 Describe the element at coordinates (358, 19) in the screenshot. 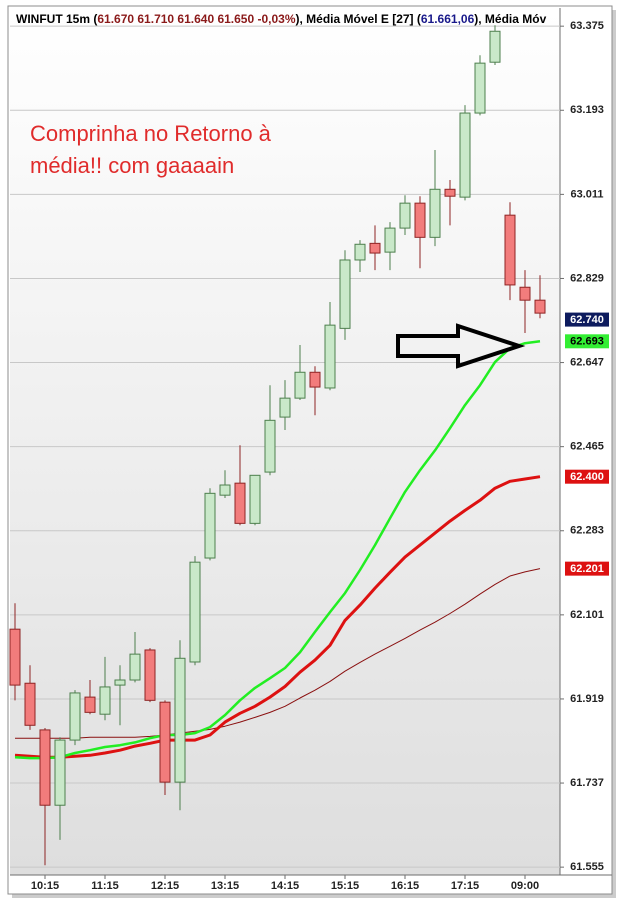

I see `header-part: ), Média Móvel E [27] (` at that location.